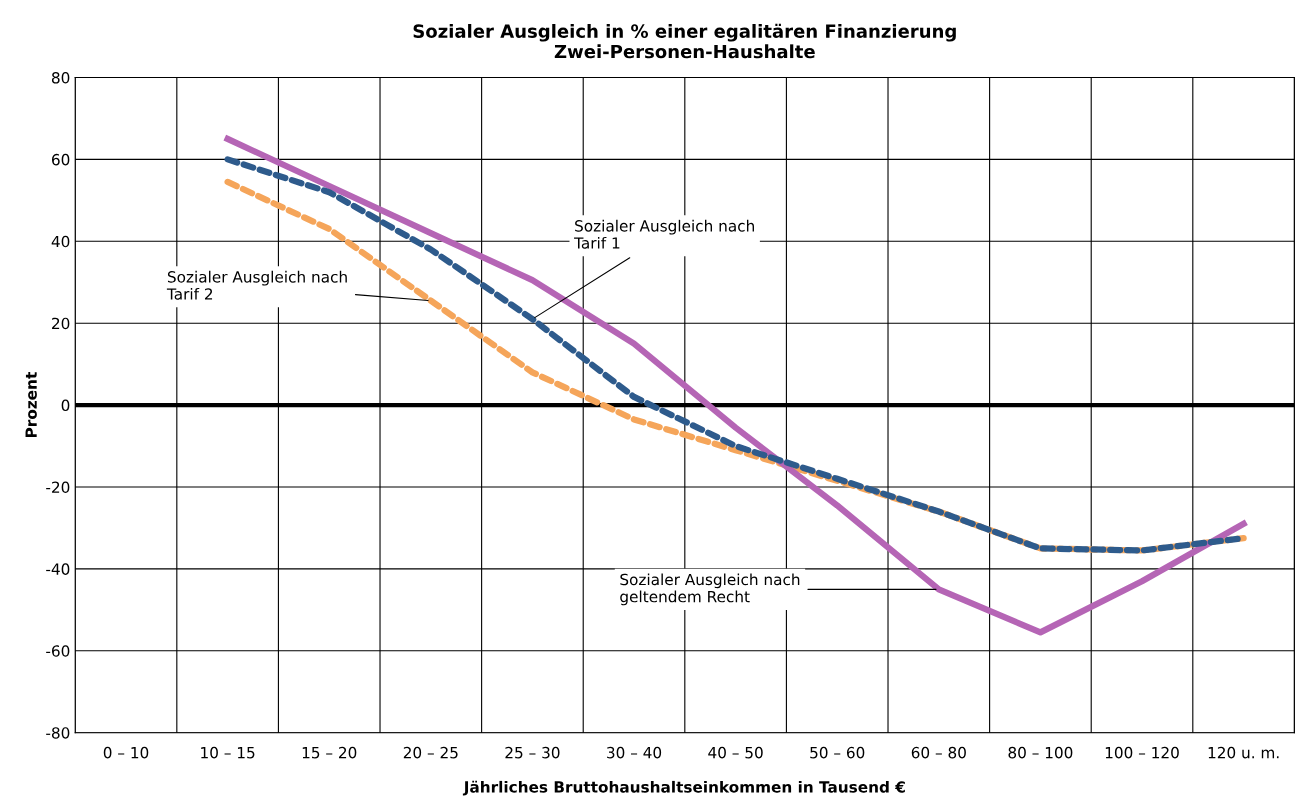 The height and width of the screenshot is (799, 1297). What do you see at coordinates (1040, 752) in the screenshot?
I see `x-tick-label: 80 – 100` at bounding box center [1040, 752].